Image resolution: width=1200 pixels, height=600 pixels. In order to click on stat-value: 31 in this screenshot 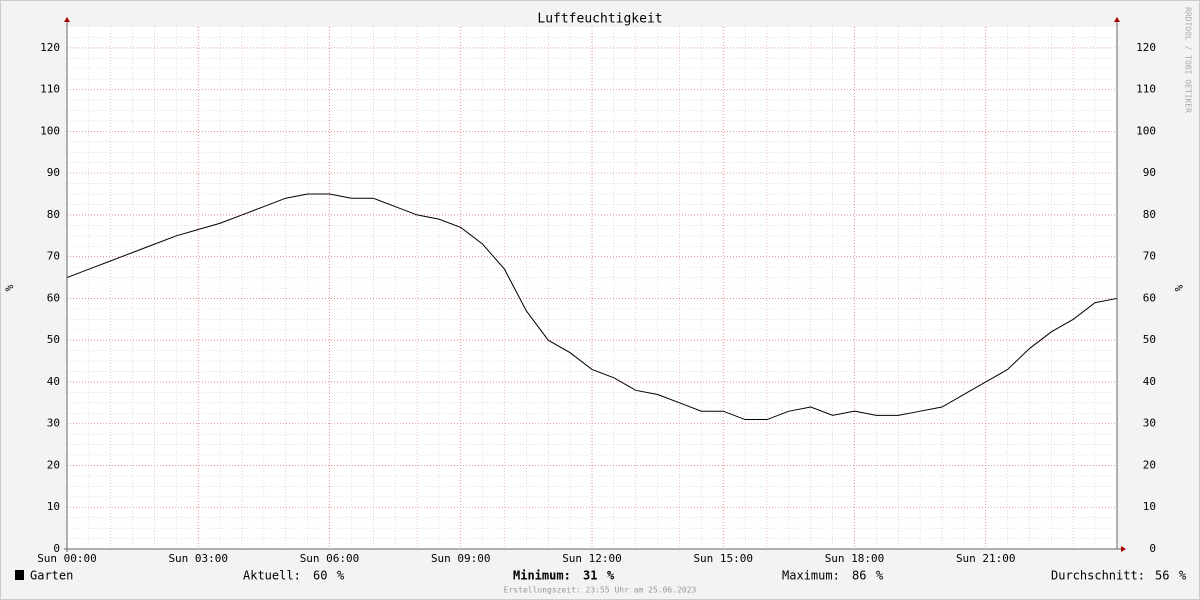, I will do `click(590, 576)`.